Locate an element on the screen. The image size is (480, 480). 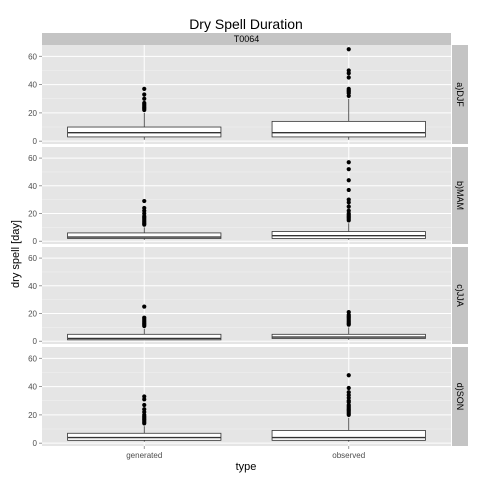
x-tick-label: observed is located at coordinates (348, 455).